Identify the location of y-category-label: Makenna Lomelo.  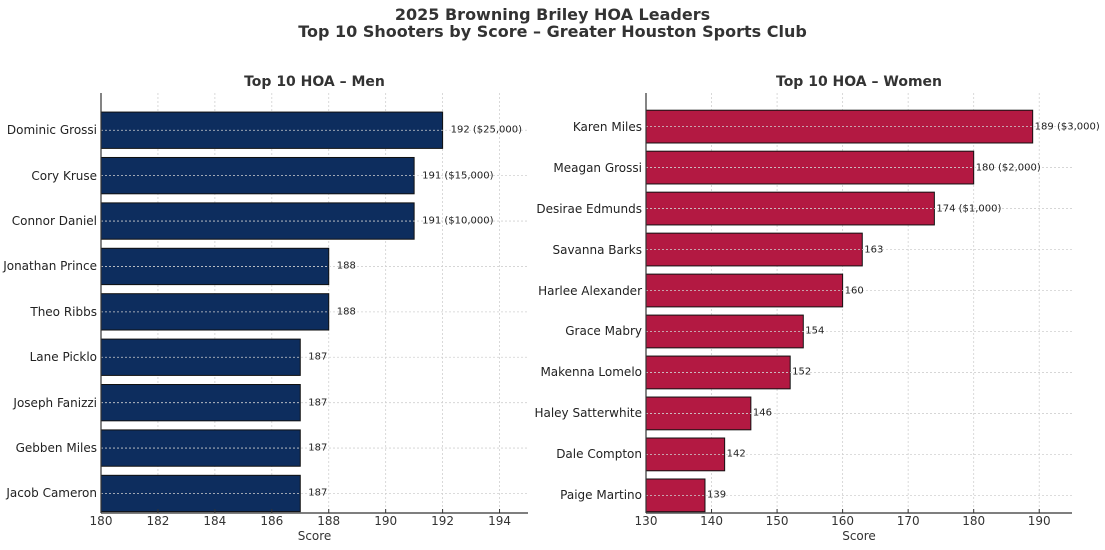
(591, 372).